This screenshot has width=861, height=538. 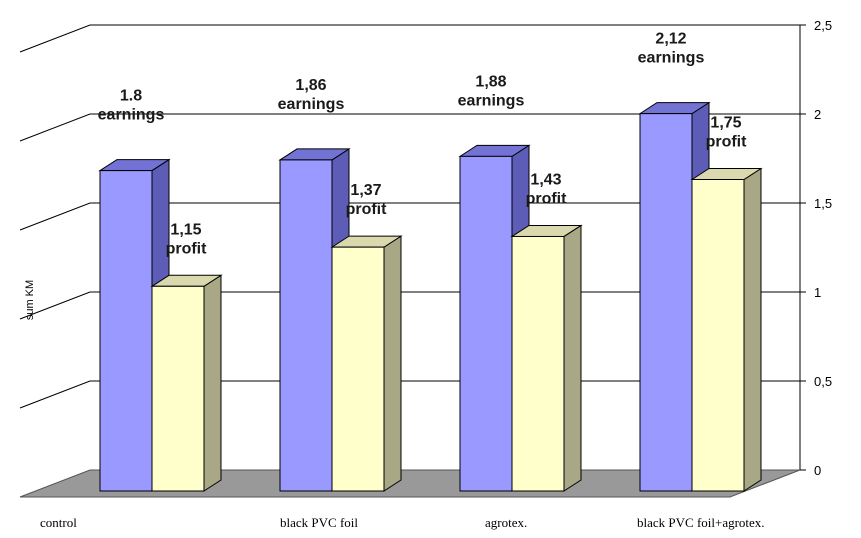 I want to click on y-axis-label: sum KM, so click(x=30, y=300).